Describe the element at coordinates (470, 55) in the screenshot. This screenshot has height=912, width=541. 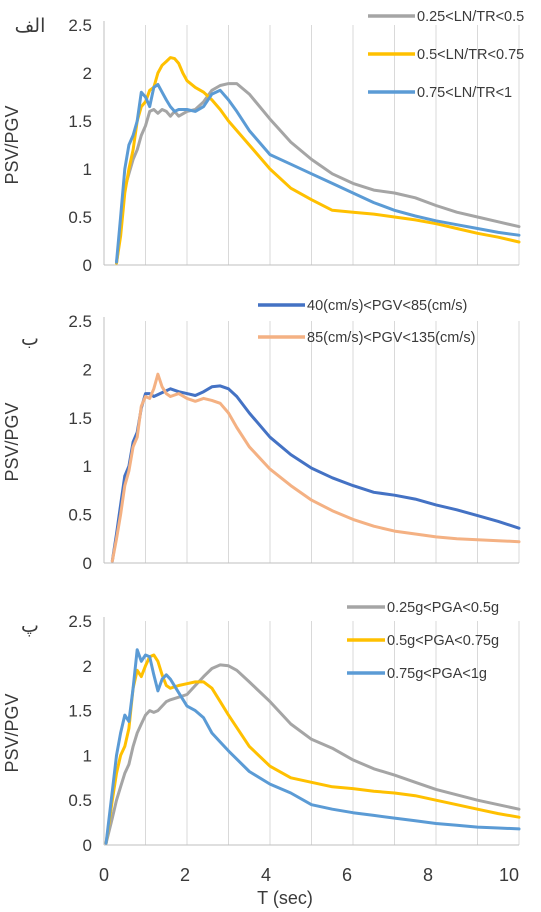
I see `legend-entry: 0.5<LN/TR<0.75` at that location.